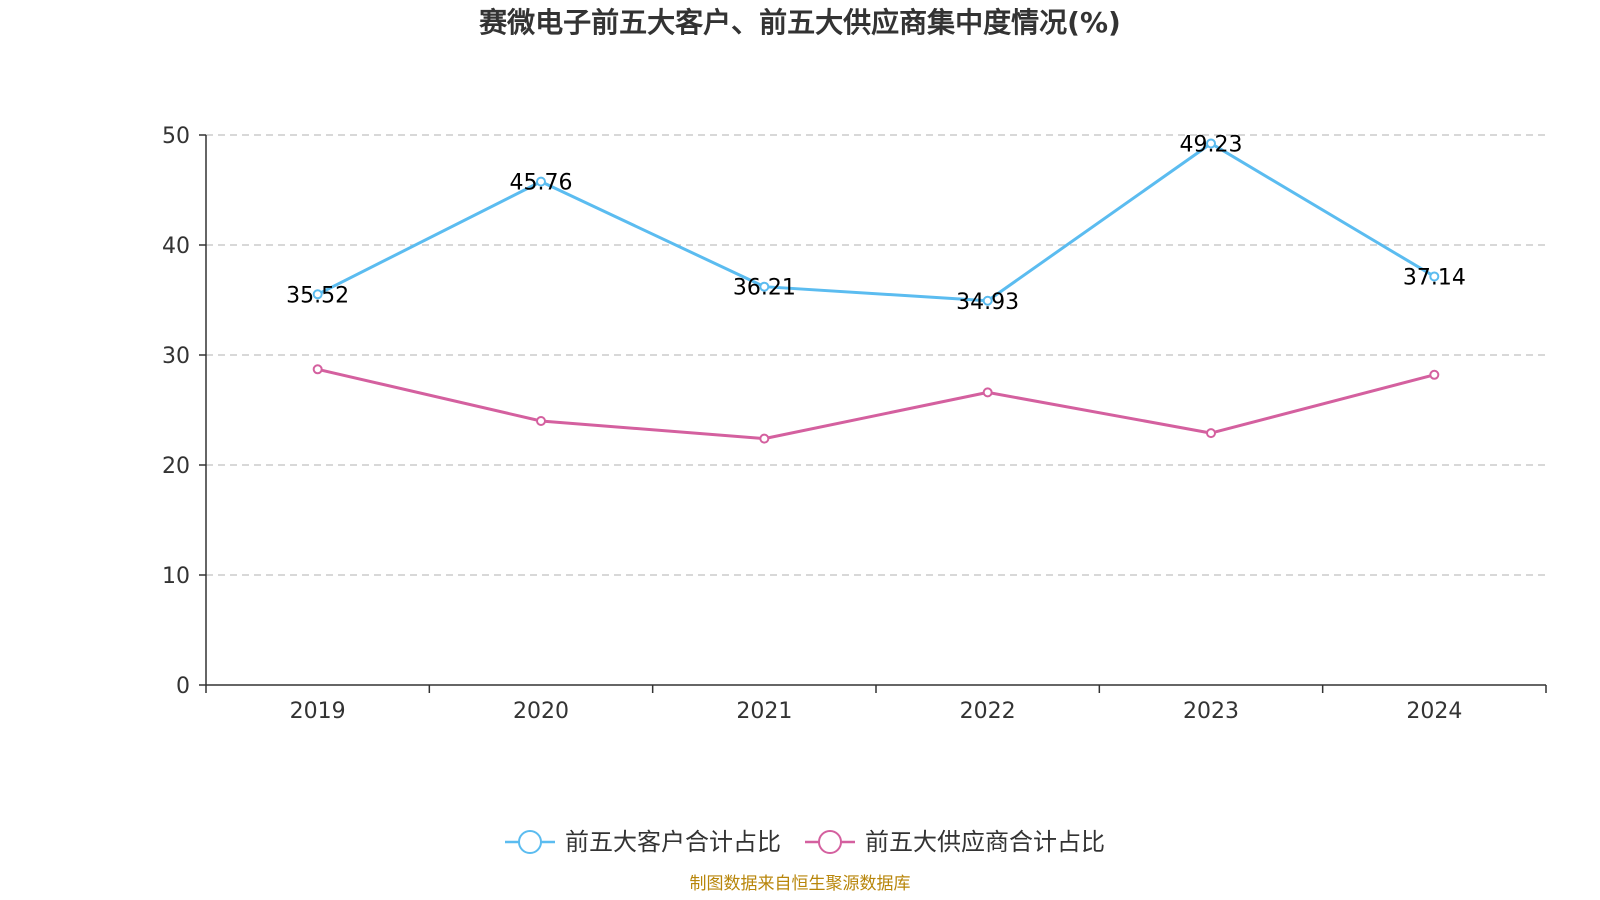 The image size is (1600, 900). I want to click on data-label: 35.52, so click(317, 295).